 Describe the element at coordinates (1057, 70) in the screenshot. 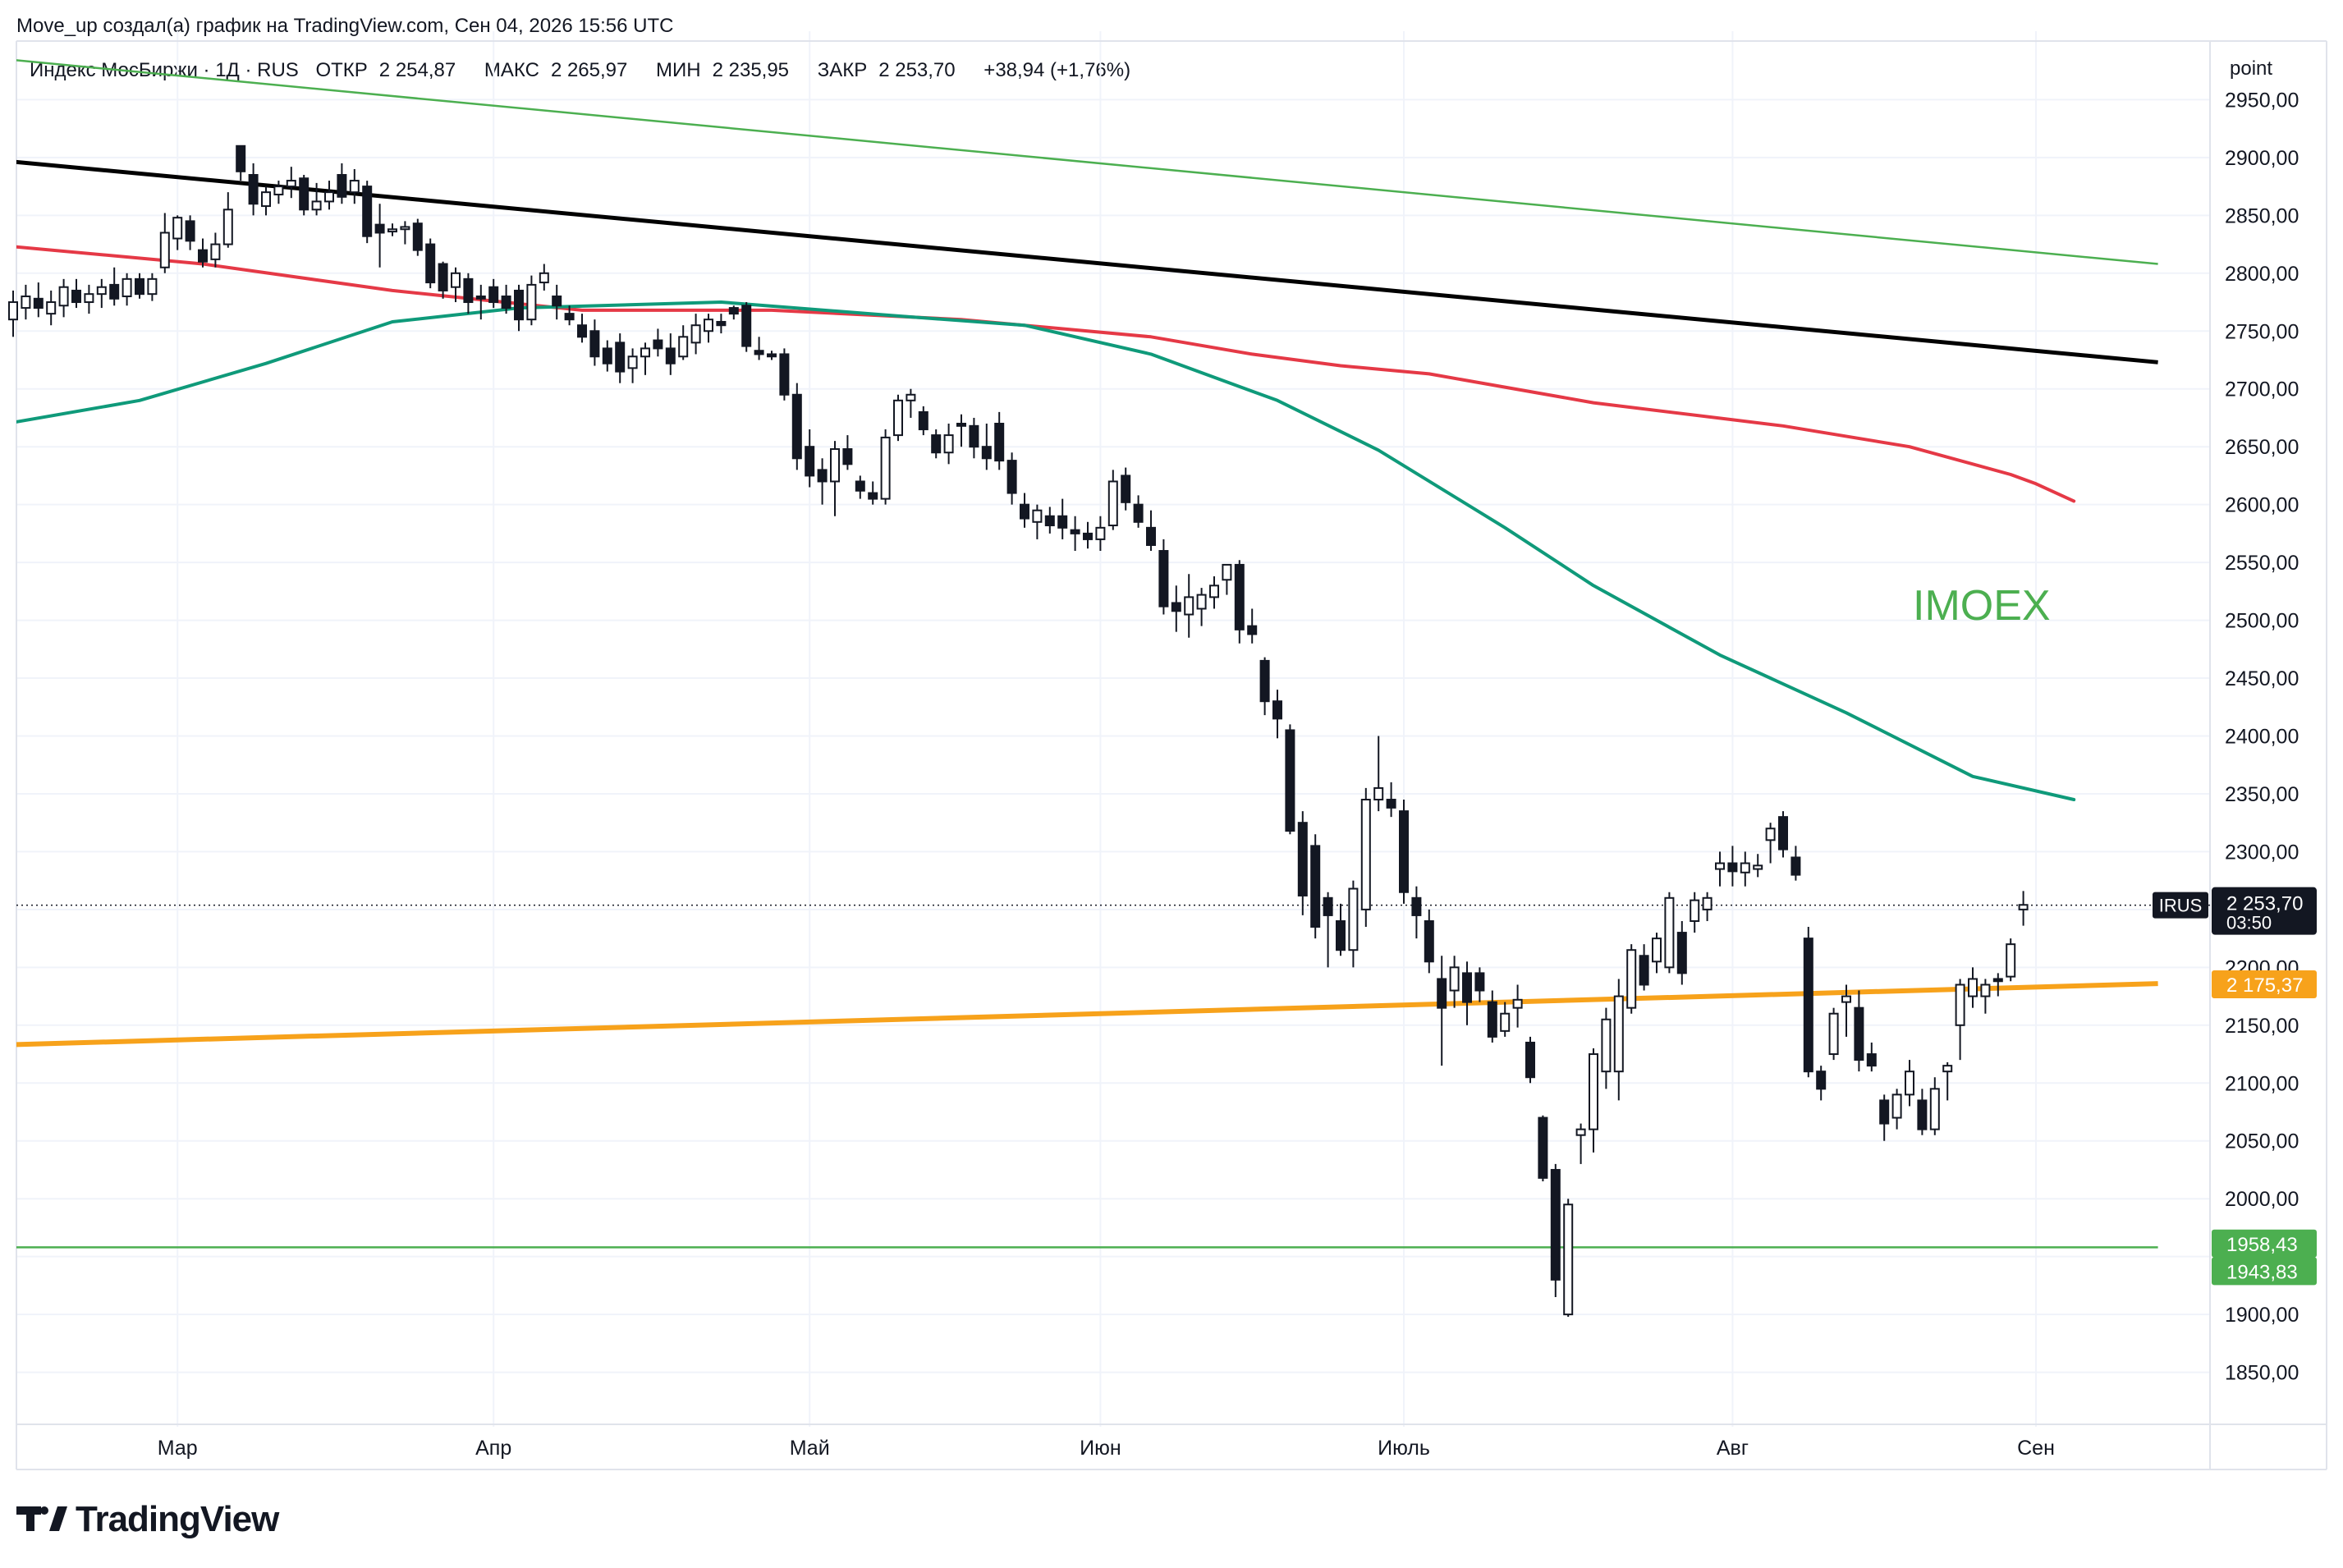

I see `price-change: +38,94 (+1,76%)` at that location.